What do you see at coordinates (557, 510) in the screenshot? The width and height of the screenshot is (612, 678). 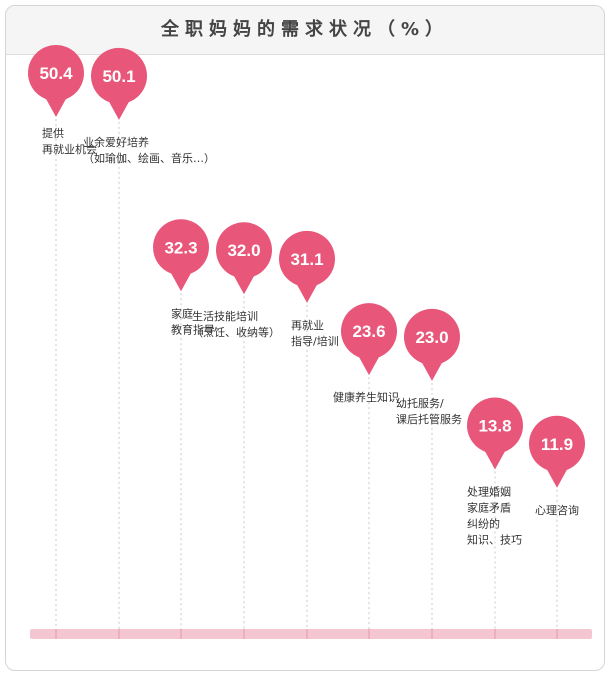 I see `category-label: 心理咨询` at bounding box center [557, 510].